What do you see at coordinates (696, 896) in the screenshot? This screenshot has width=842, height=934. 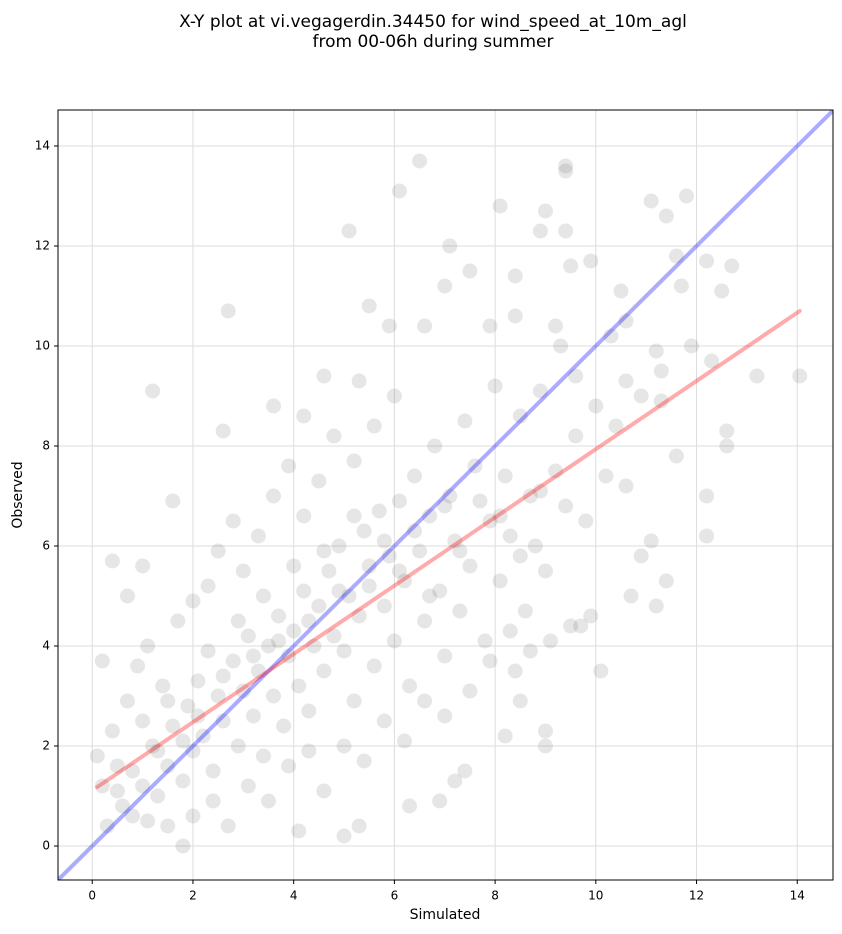 I see `x-tick-label: 12` at bounding box center [696, 896].